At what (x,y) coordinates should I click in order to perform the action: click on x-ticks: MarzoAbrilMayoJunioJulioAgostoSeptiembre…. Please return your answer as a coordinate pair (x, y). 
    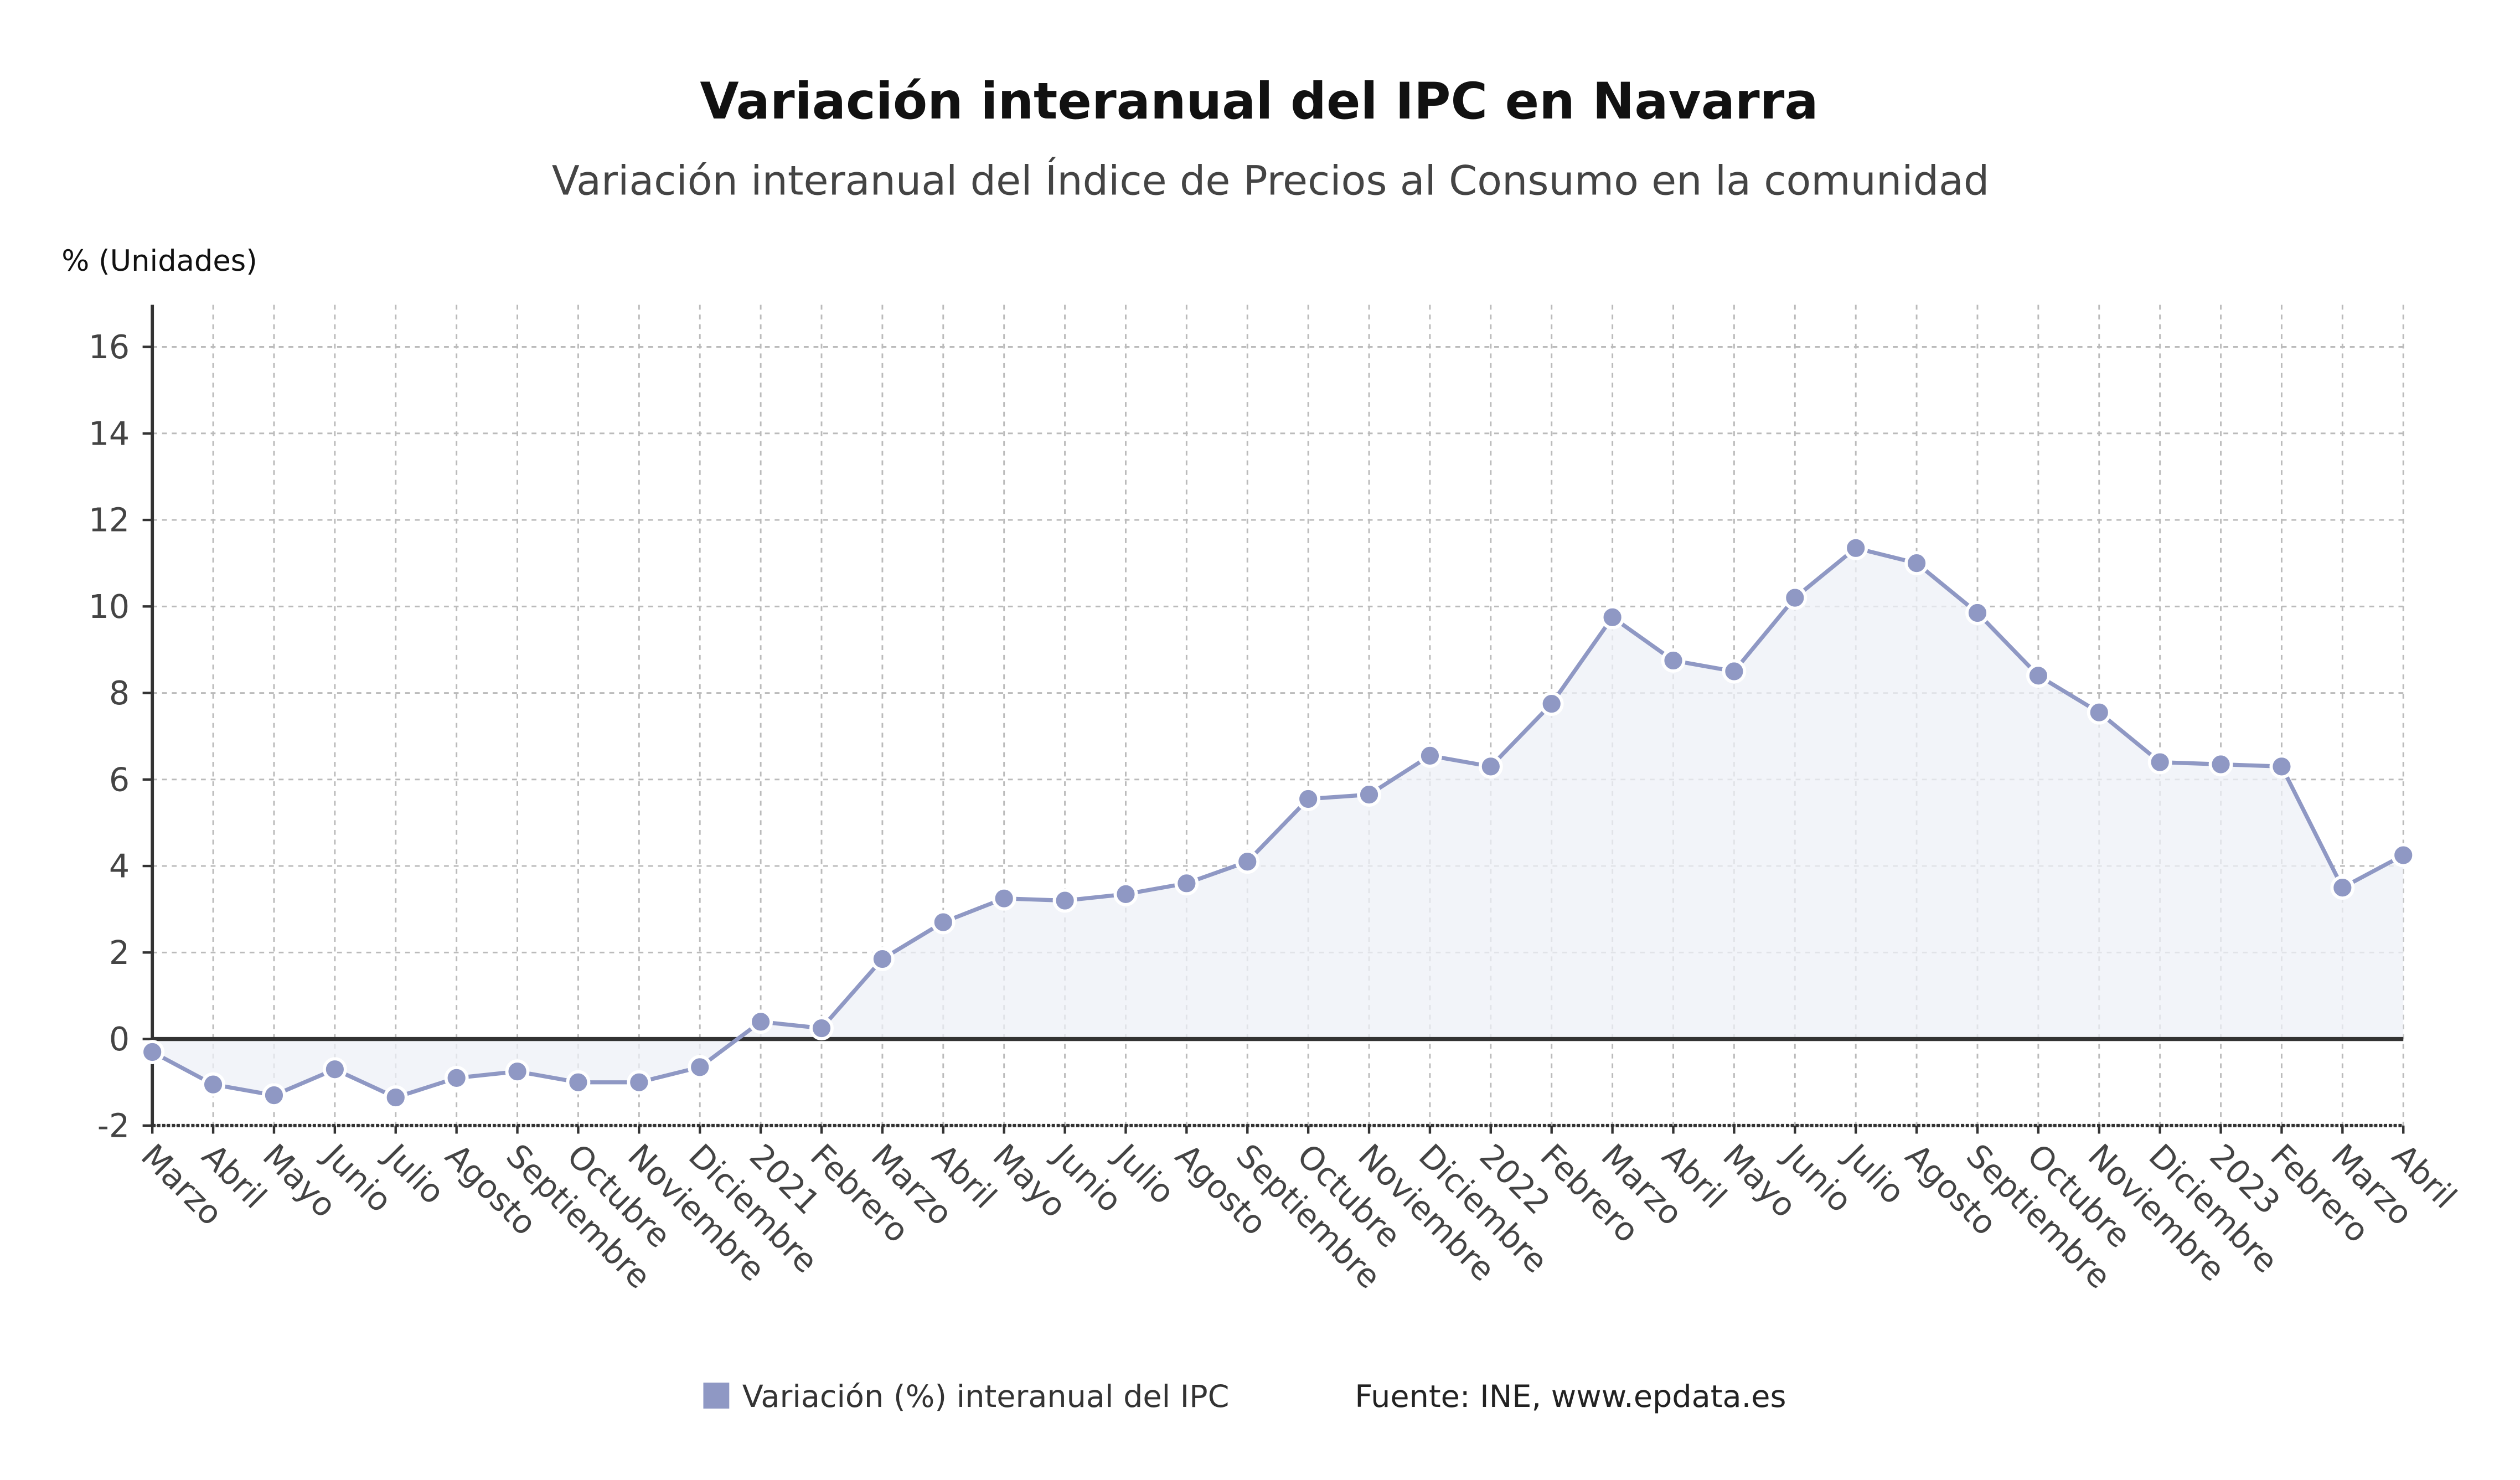
    Looking at the image, I should click on (1299, 1210).